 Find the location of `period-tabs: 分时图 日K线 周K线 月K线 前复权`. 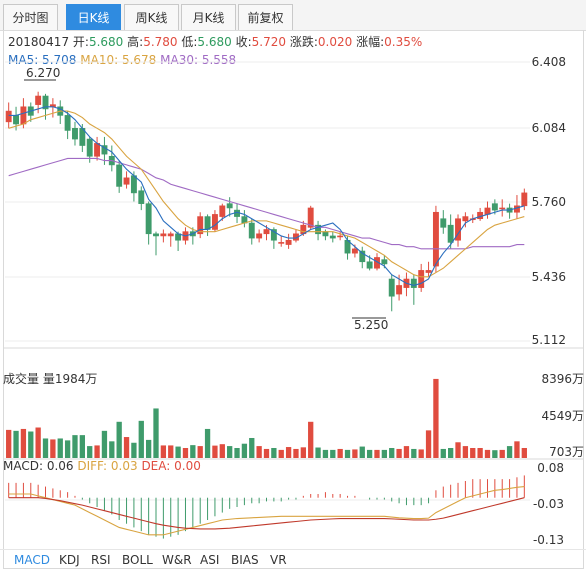

period-tabs: 分时图 日K线 周K线 月K线 前复权 is located at coordinates (293, 15).